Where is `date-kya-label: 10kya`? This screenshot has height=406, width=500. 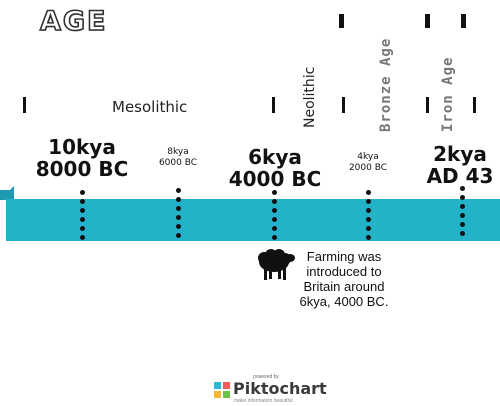 date-kya-label: 10kya is located at coordinates (82, 147).